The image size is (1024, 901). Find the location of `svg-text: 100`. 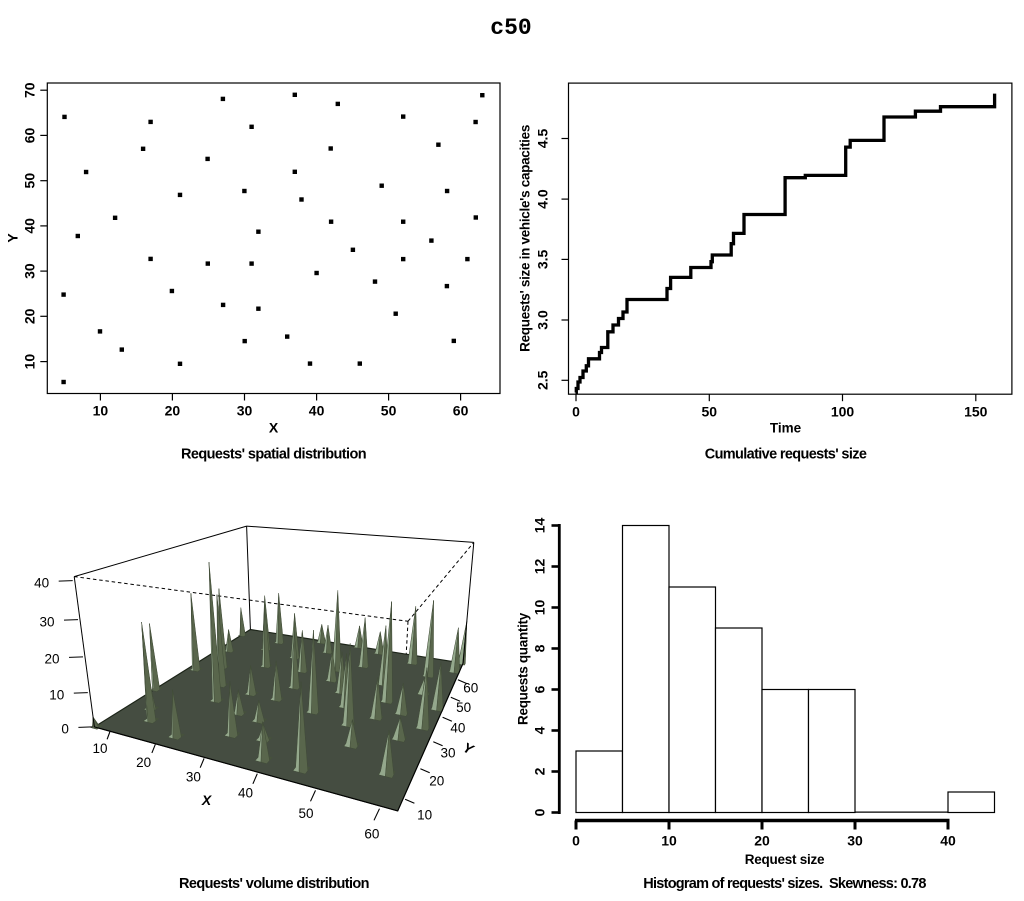

svg-text: 100 is located at coordinates (843, 411).